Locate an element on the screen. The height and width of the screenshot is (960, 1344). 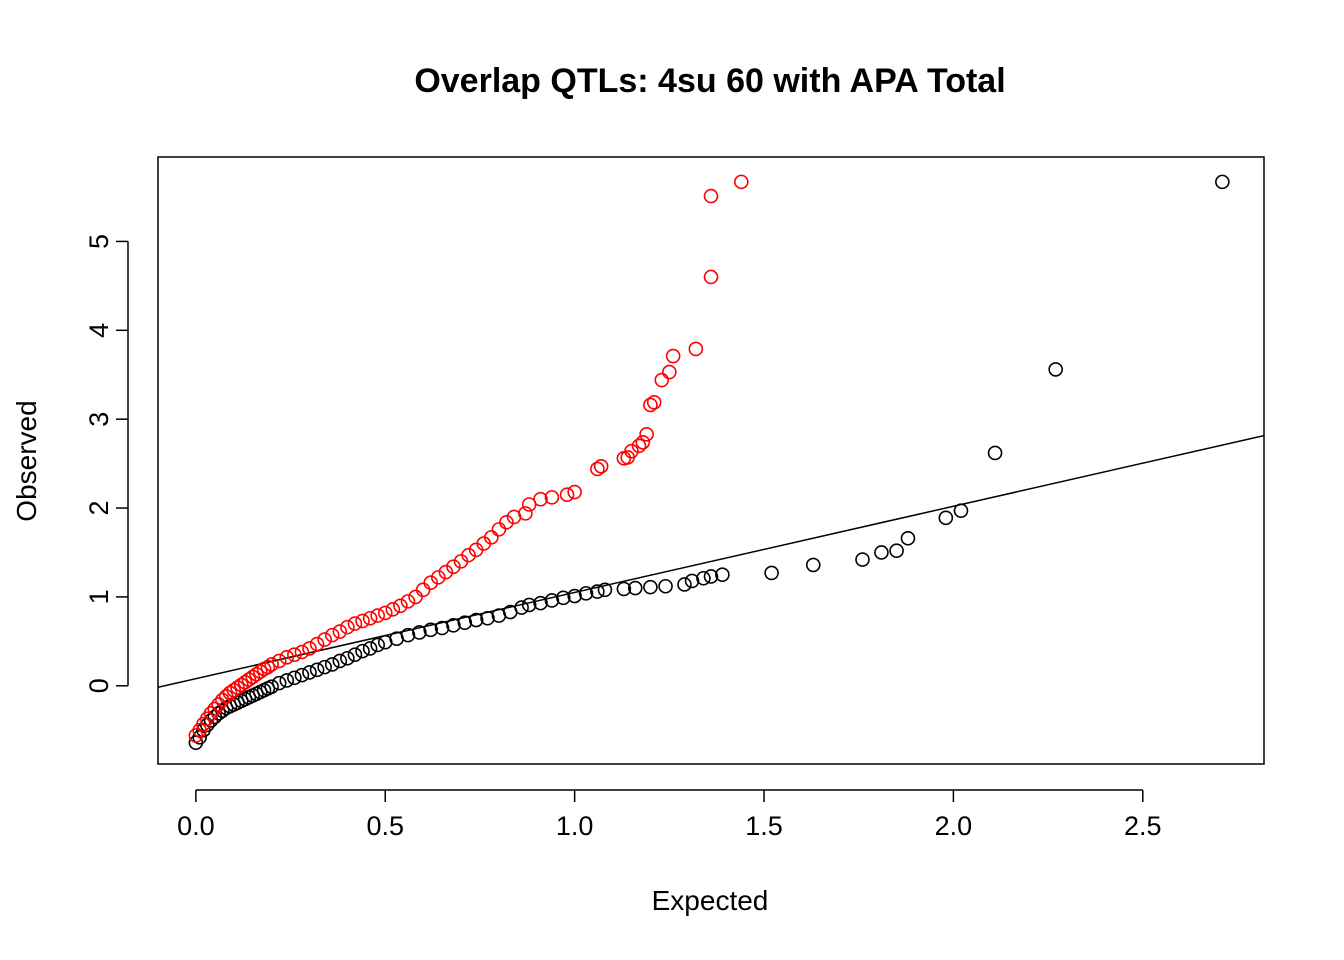
chart-title: Overlap QTLs: 4su 60 with APA Total is located at coordinates (709, 81).